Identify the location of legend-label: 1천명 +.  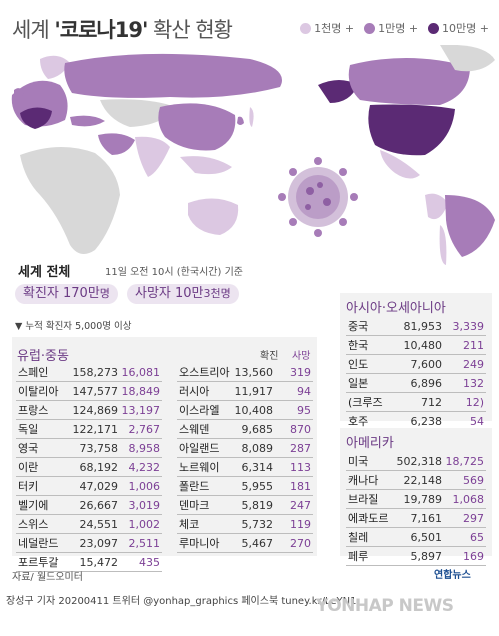
(334, 28).